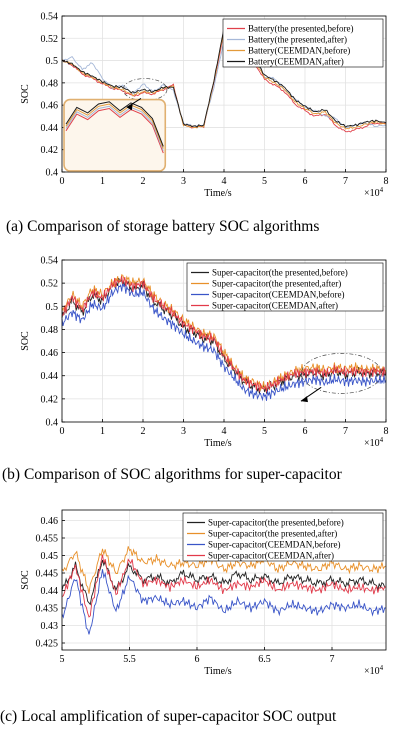 Image resolution: width=400 pixels, height=730 pixels. Describe the element at coordinates (296, 62) in the screenshot. I see `legend-entry-4: Battery(CEEMDAN,after)` at that location.